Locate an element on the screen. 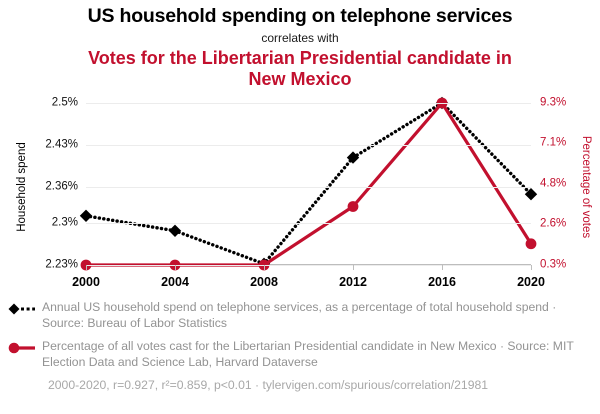 This screenshot has width=600, height=414. x-axis-tick-label: 2004 is located at coordinates (175, 282).